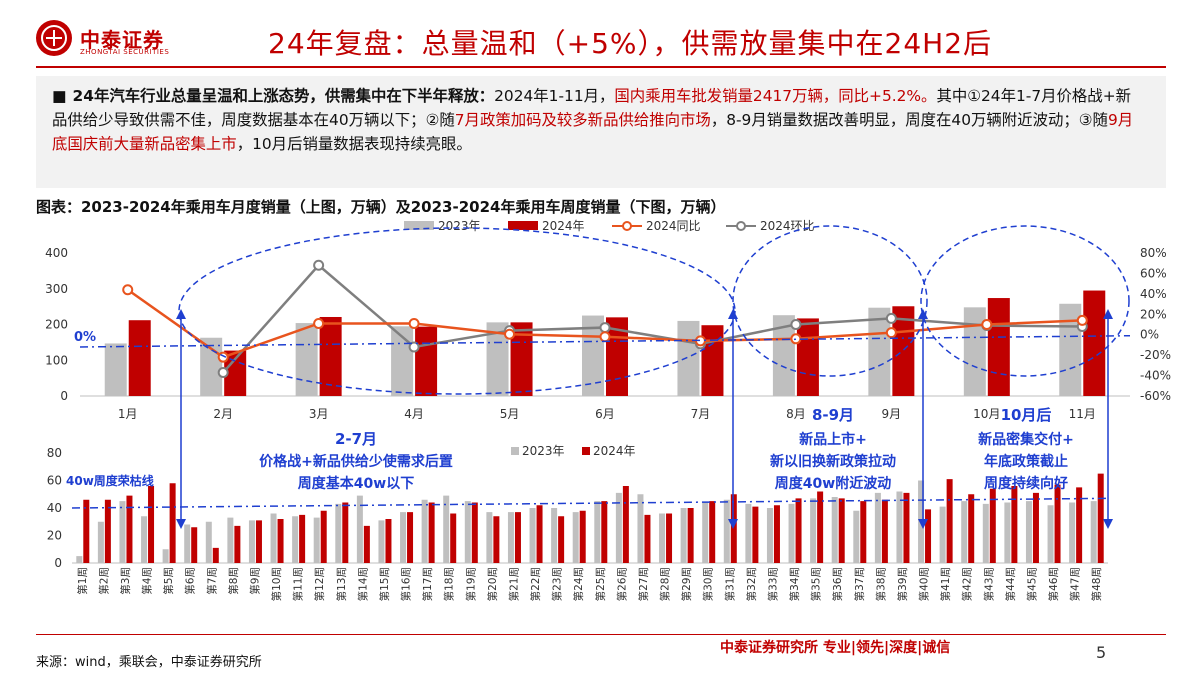 The width and height of the screenshot is (1200, 675). I want to click on weekly-x-label: 第15周, so click(384, 584).